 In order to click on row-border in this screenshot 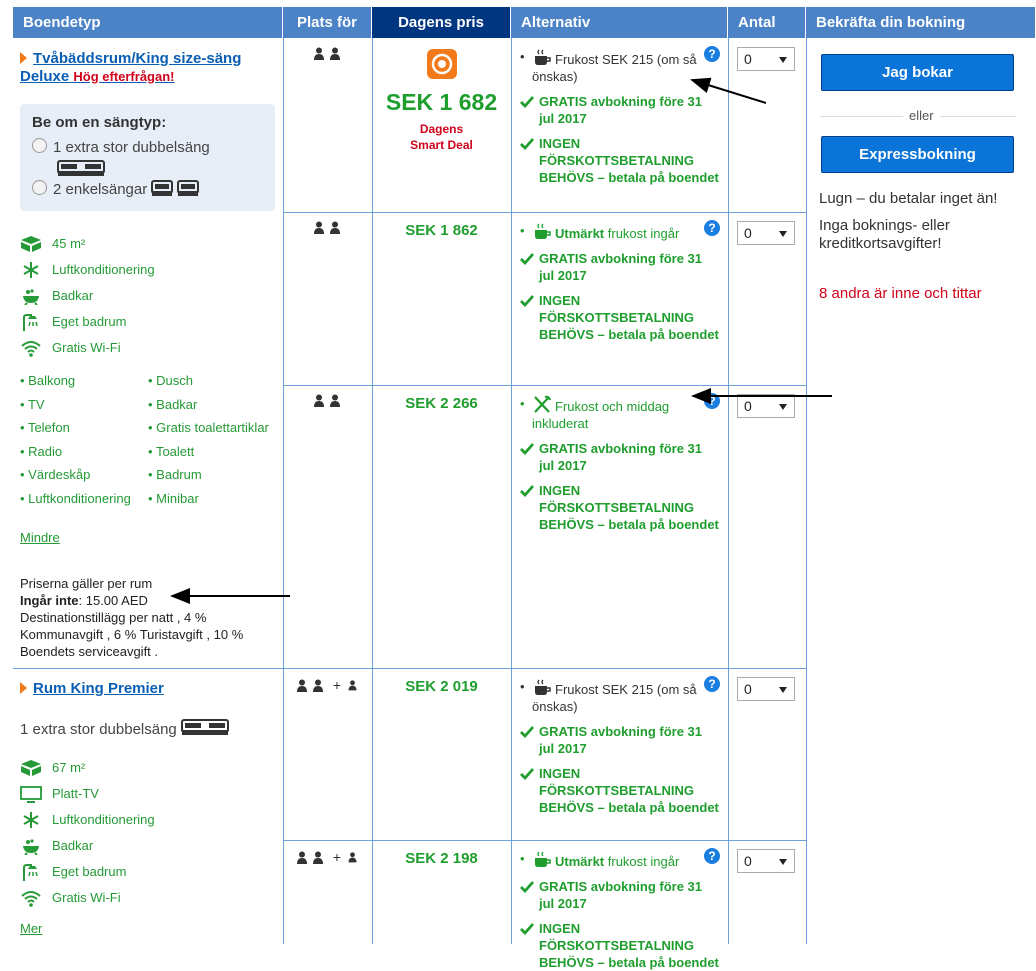, I will do `click(544, 385)`.